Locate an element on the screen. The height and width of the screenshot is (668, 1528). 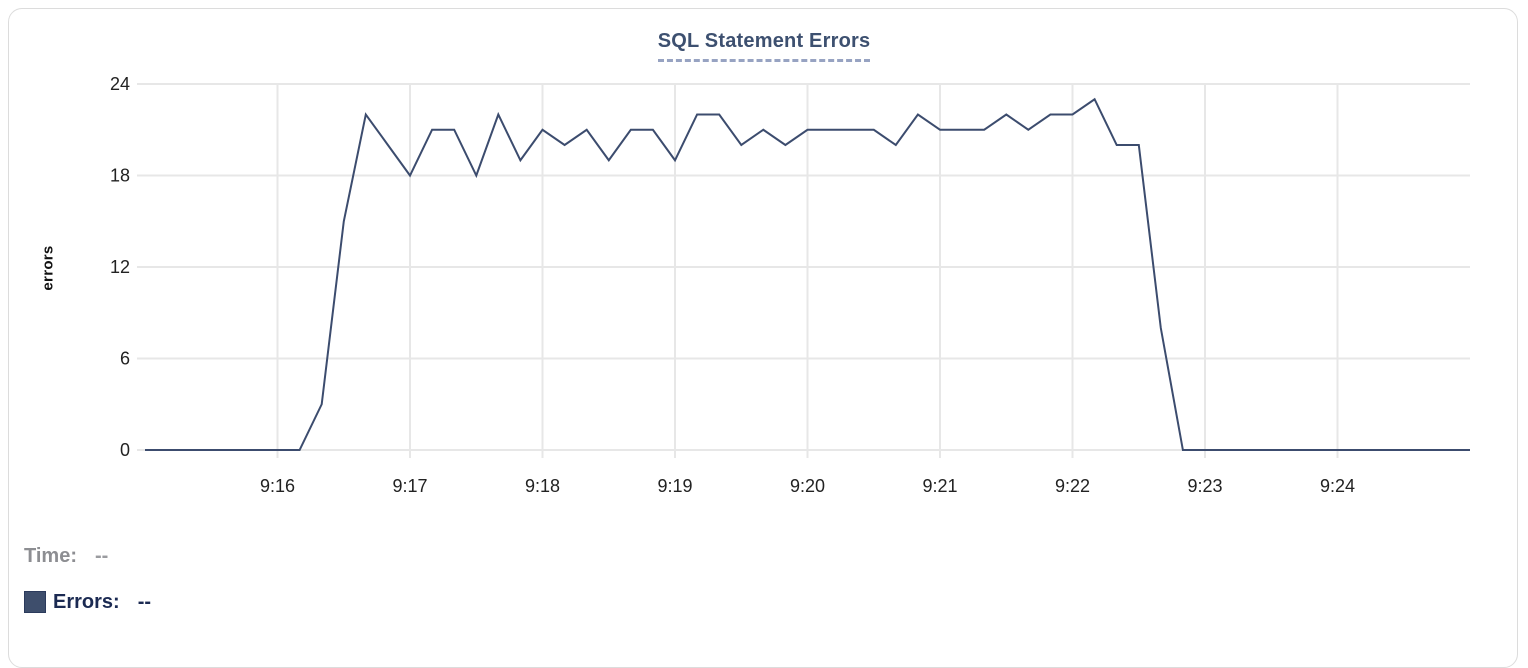
y-tick-label: 12 is located at coordinates (120, 267).